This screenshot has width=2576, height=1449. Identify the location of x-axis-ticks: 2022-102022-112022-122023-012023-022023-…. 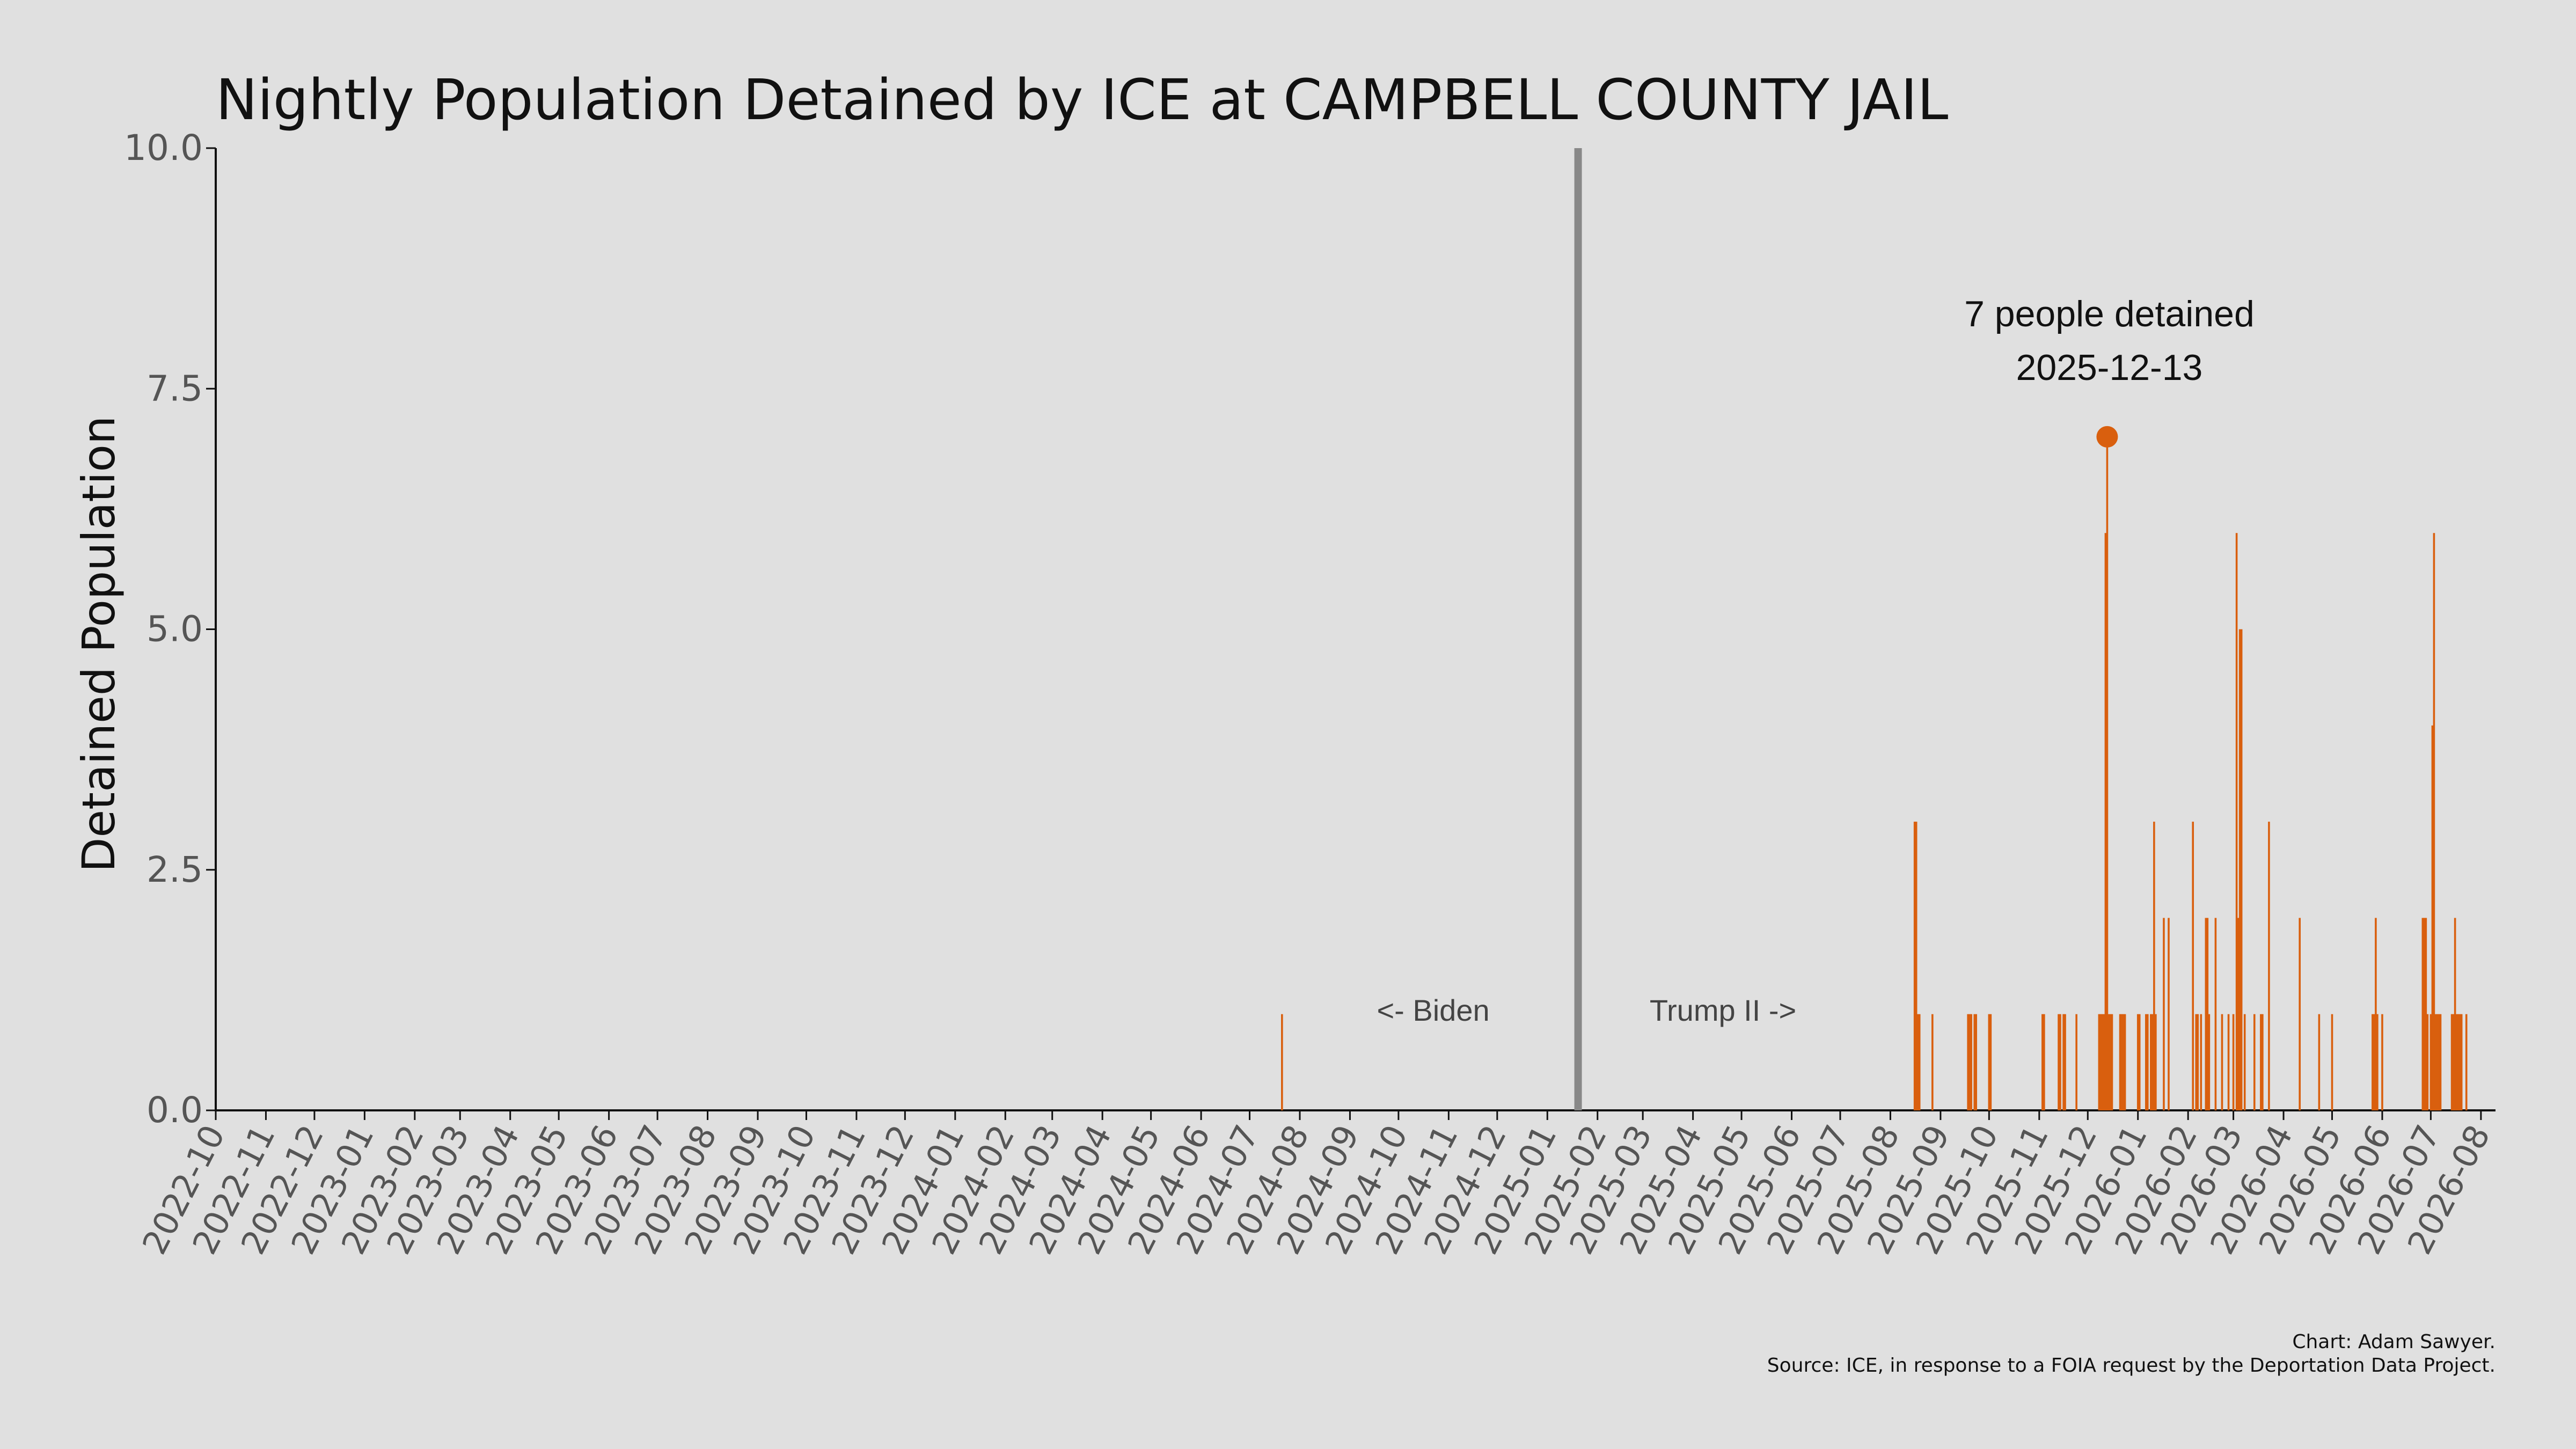
(1316, 1185).